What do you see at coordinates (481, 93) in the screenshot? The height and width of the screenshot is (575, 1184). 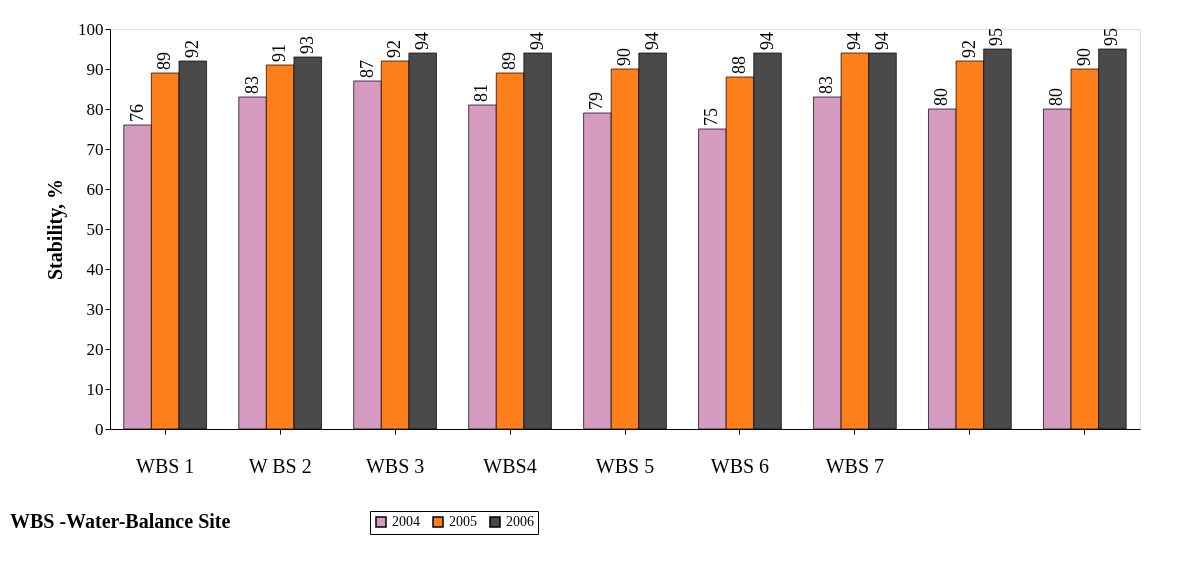 I see `data-label: 81` at bounding box center [481, 93].